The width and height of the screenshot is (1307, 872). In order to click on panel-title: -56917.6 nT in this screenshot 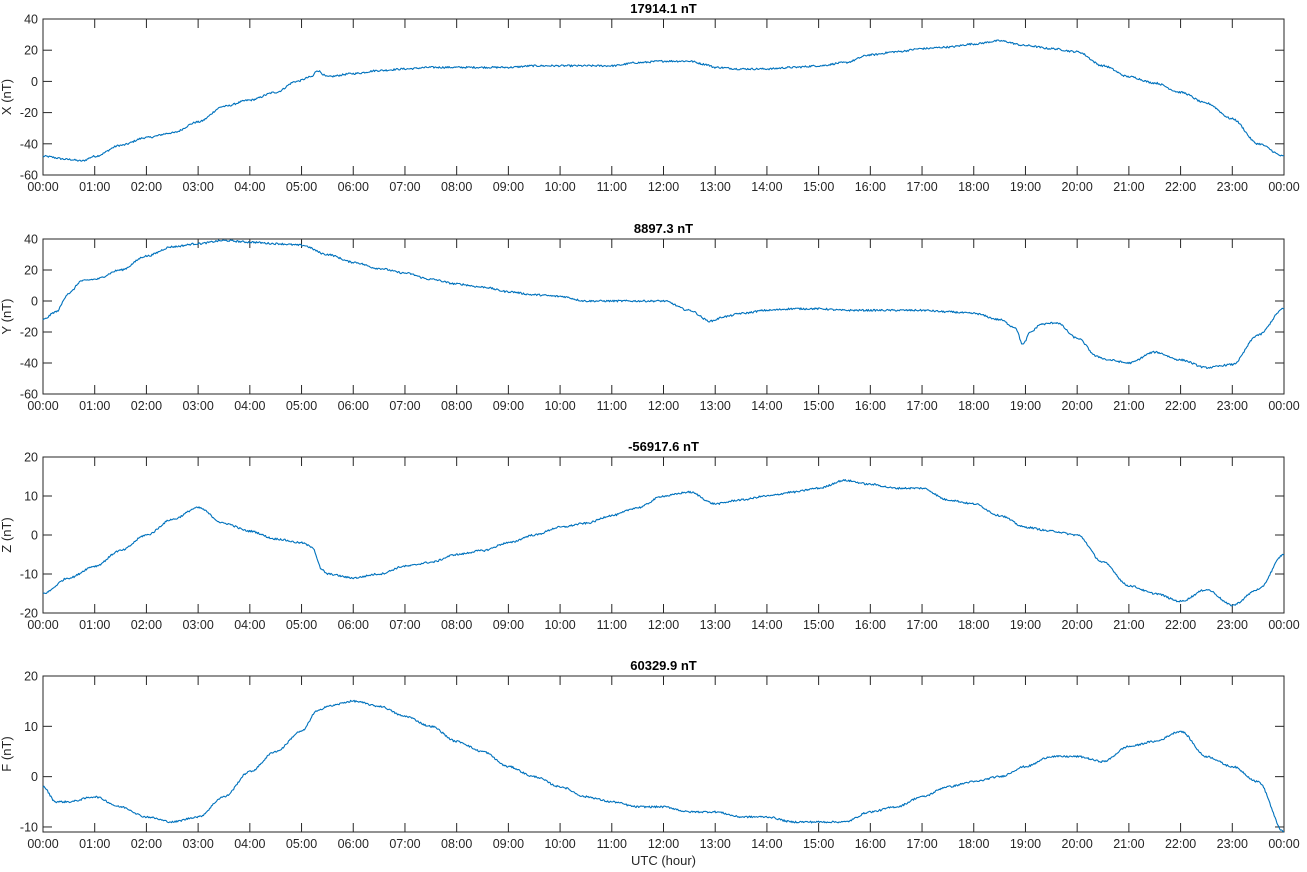, I will do `click(663, 446)`.